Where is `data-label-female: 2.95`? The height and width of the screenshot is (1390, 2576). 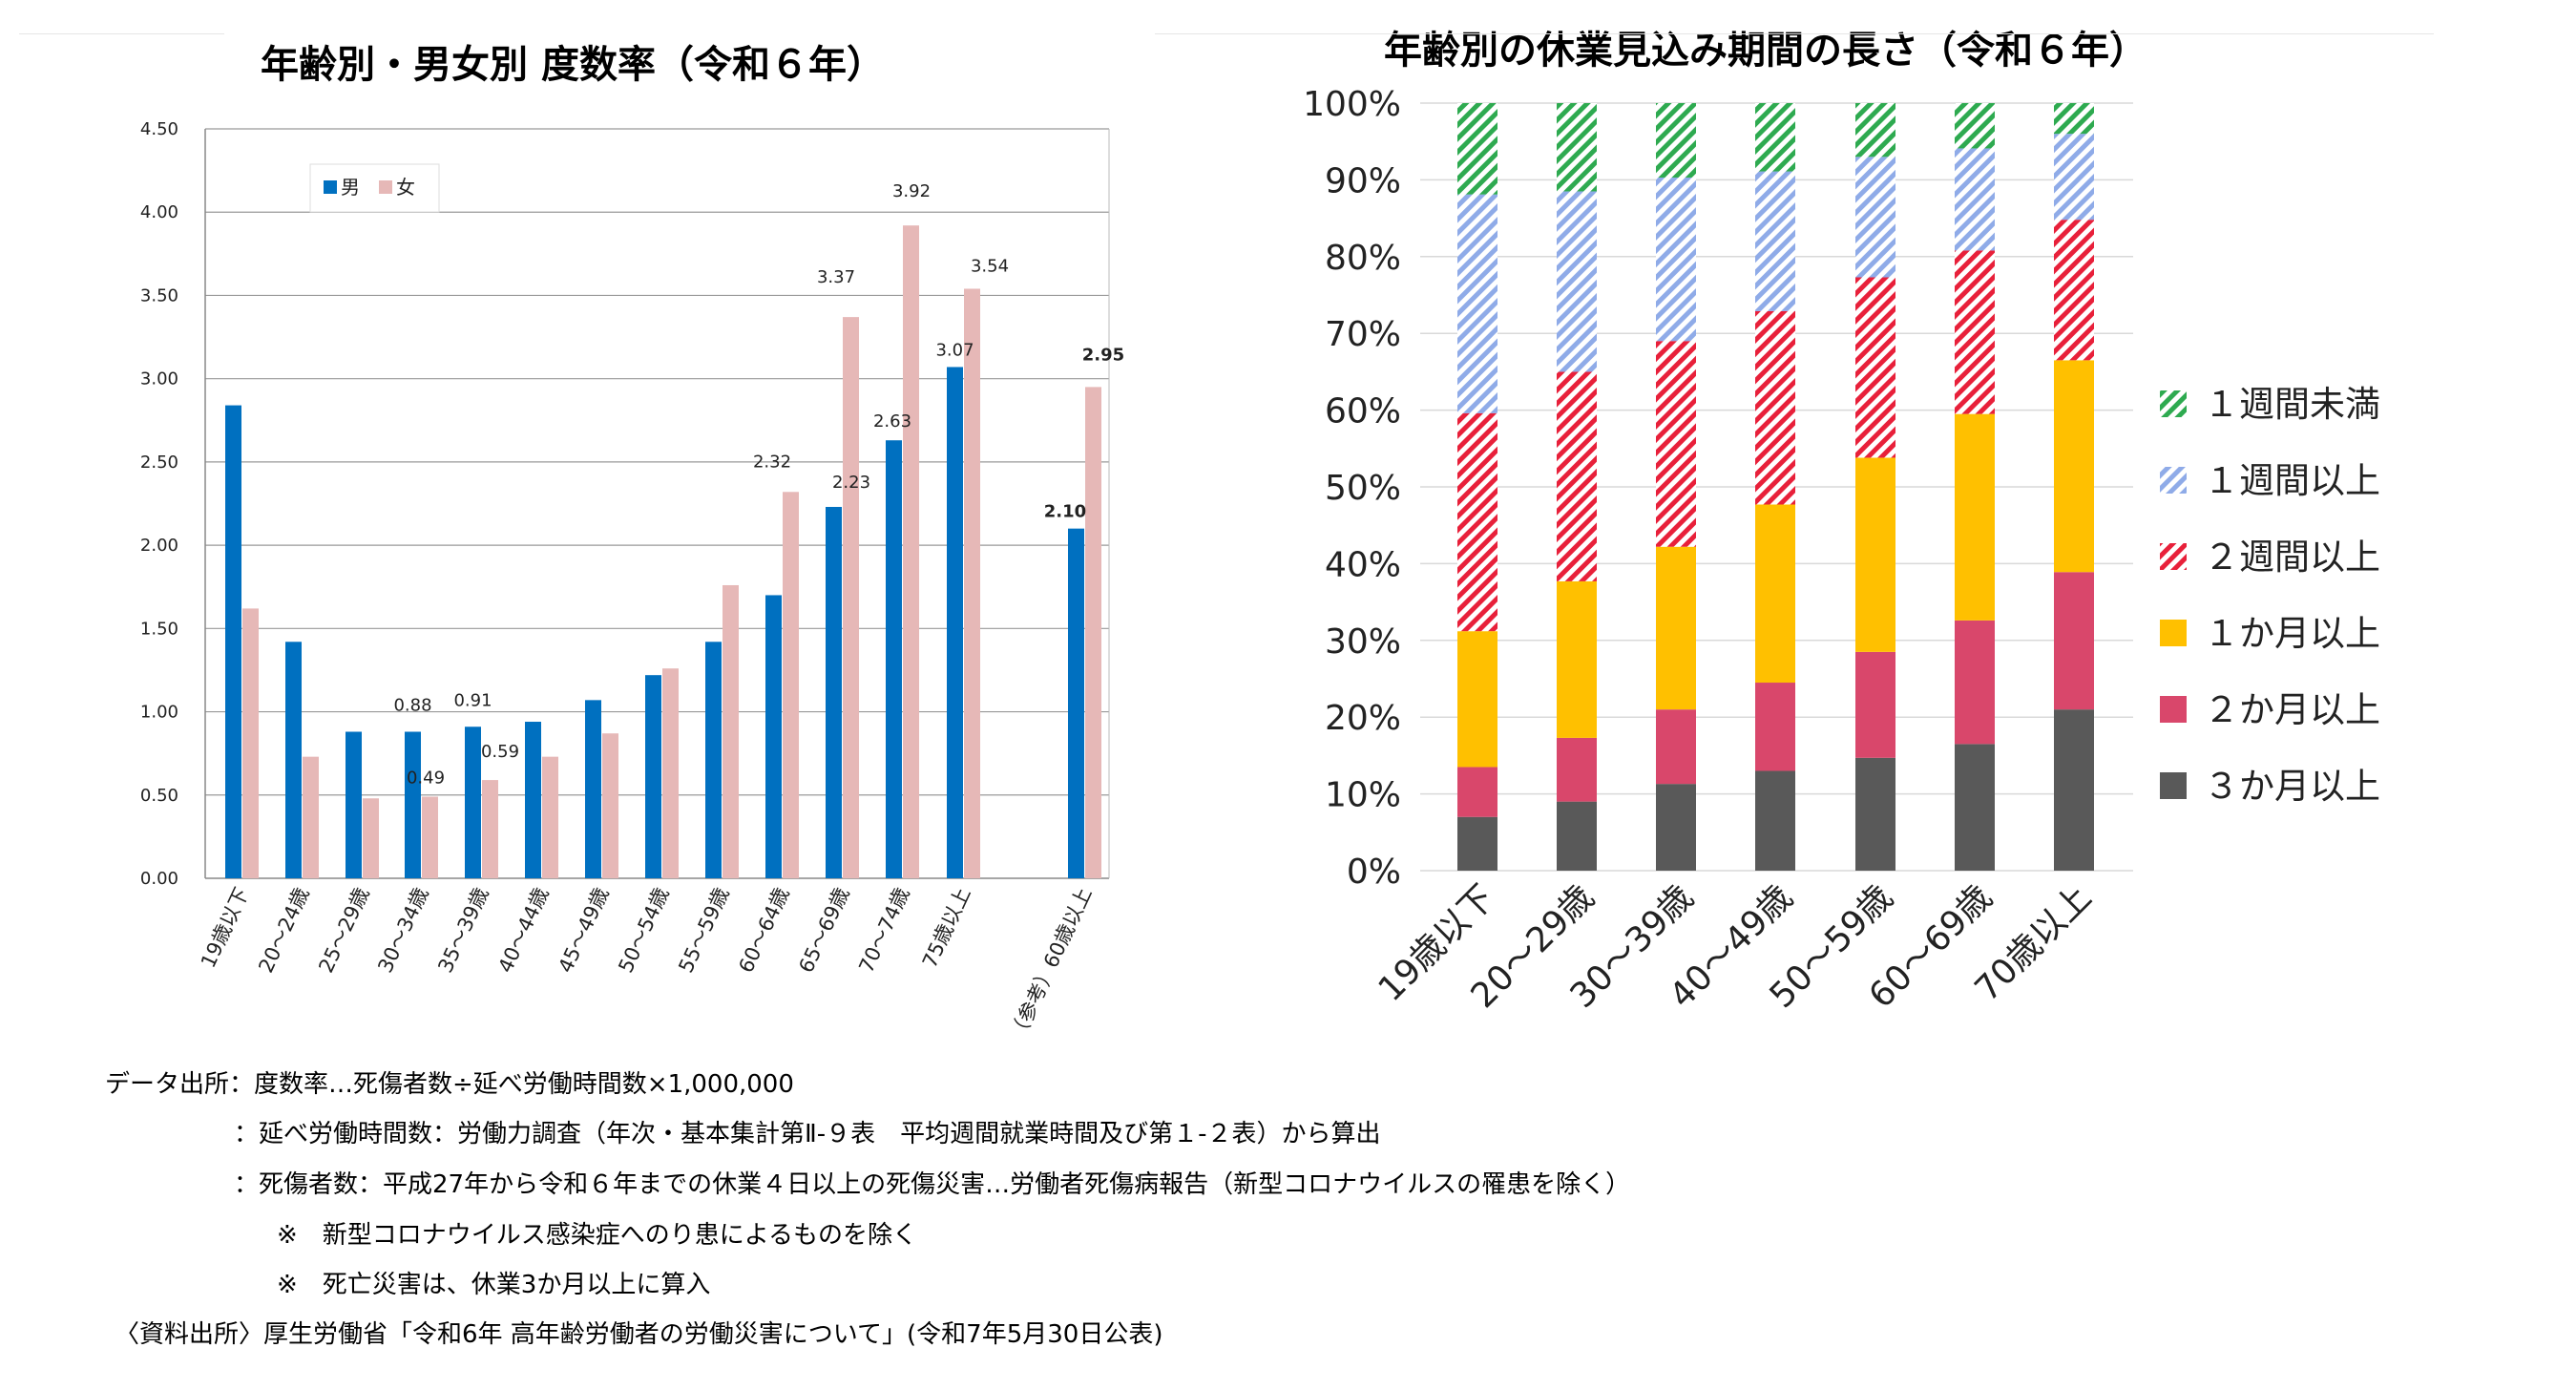
data-label-female: 2.95 is located at coordinates (1103, 355).